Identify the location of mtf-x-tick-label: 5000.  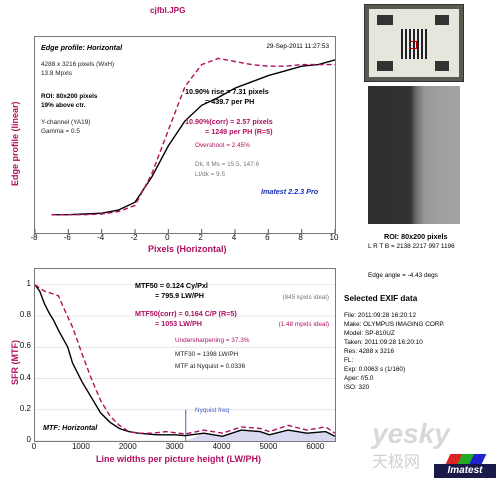
(268, 446).